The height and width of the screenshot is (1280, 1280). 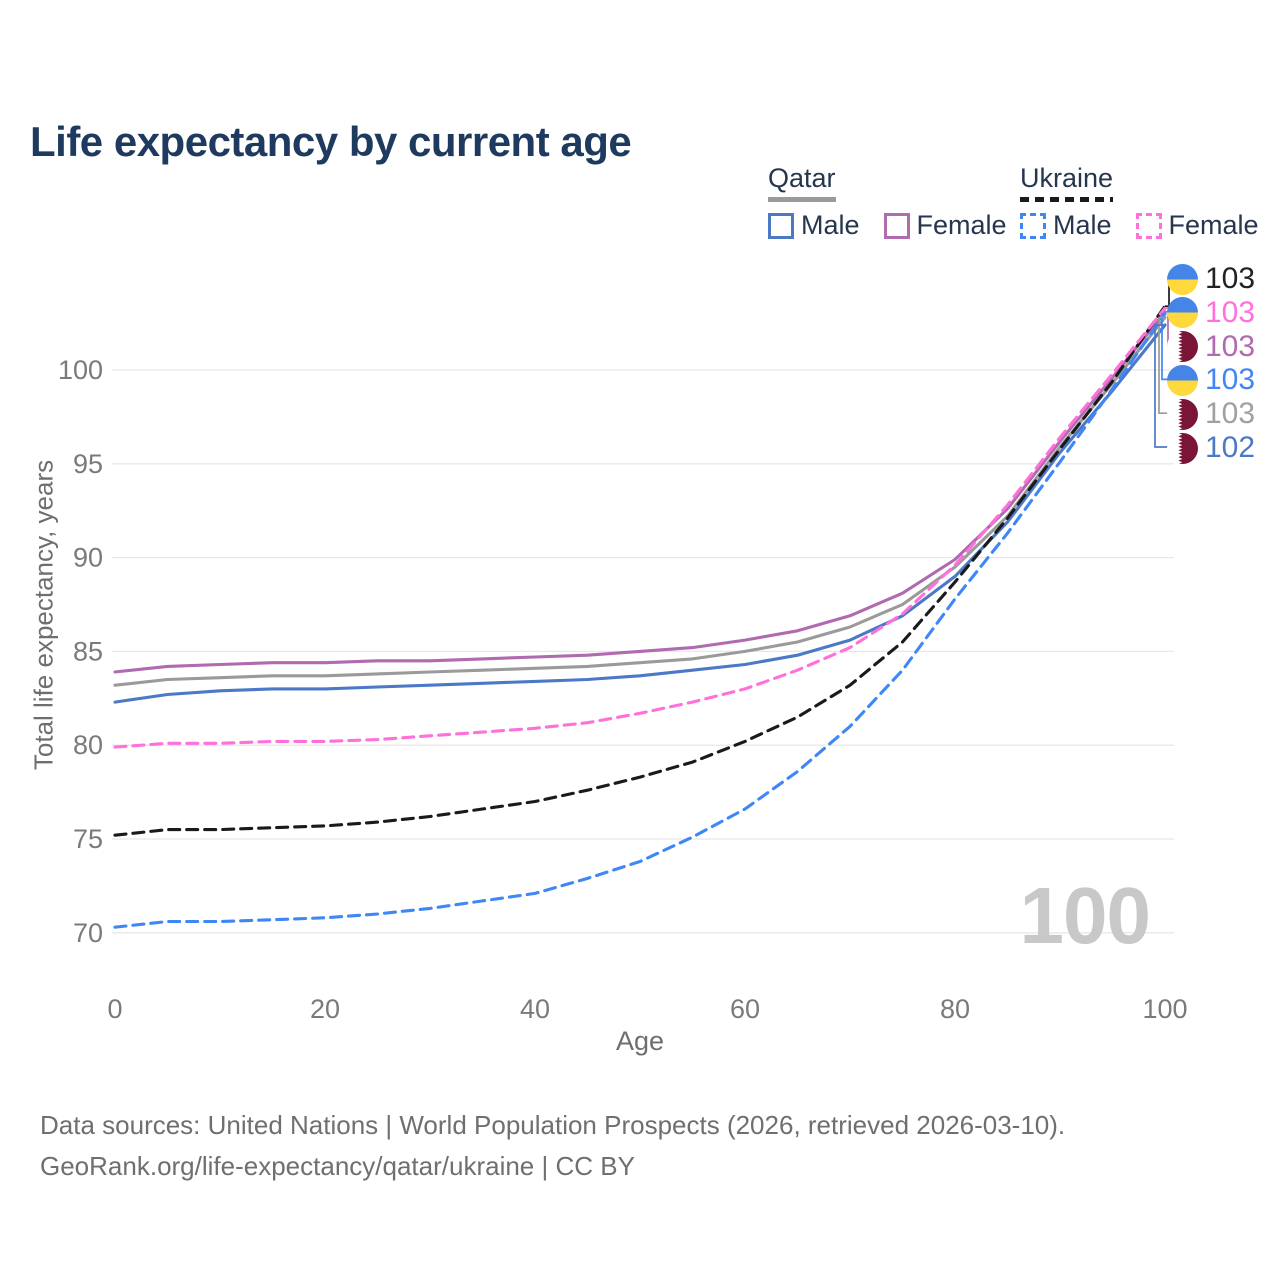 I want to click on legend-ukraine-male-label: Male, so click(x=1082, y=225).